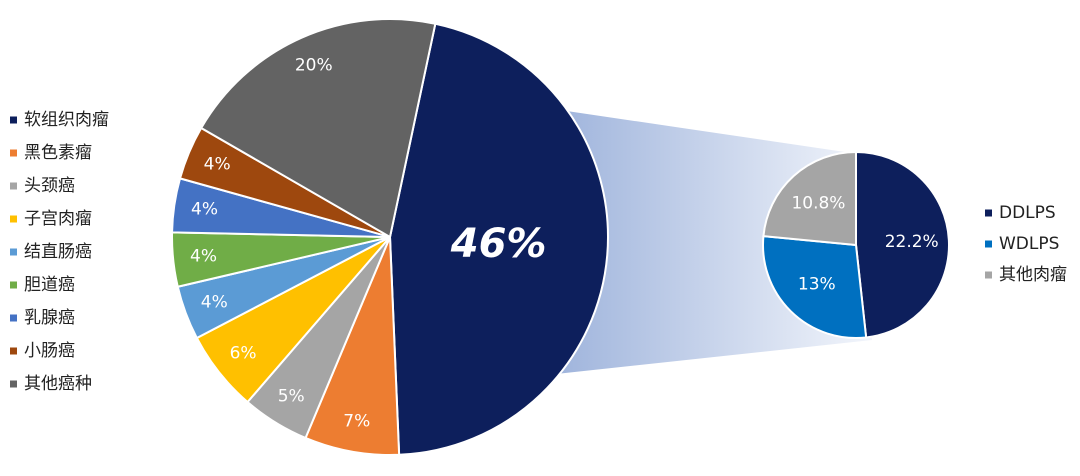 The width and height of the screenshot is (1080, 476). I want to click on legend-label: WDLPS, so click(1029, 244).